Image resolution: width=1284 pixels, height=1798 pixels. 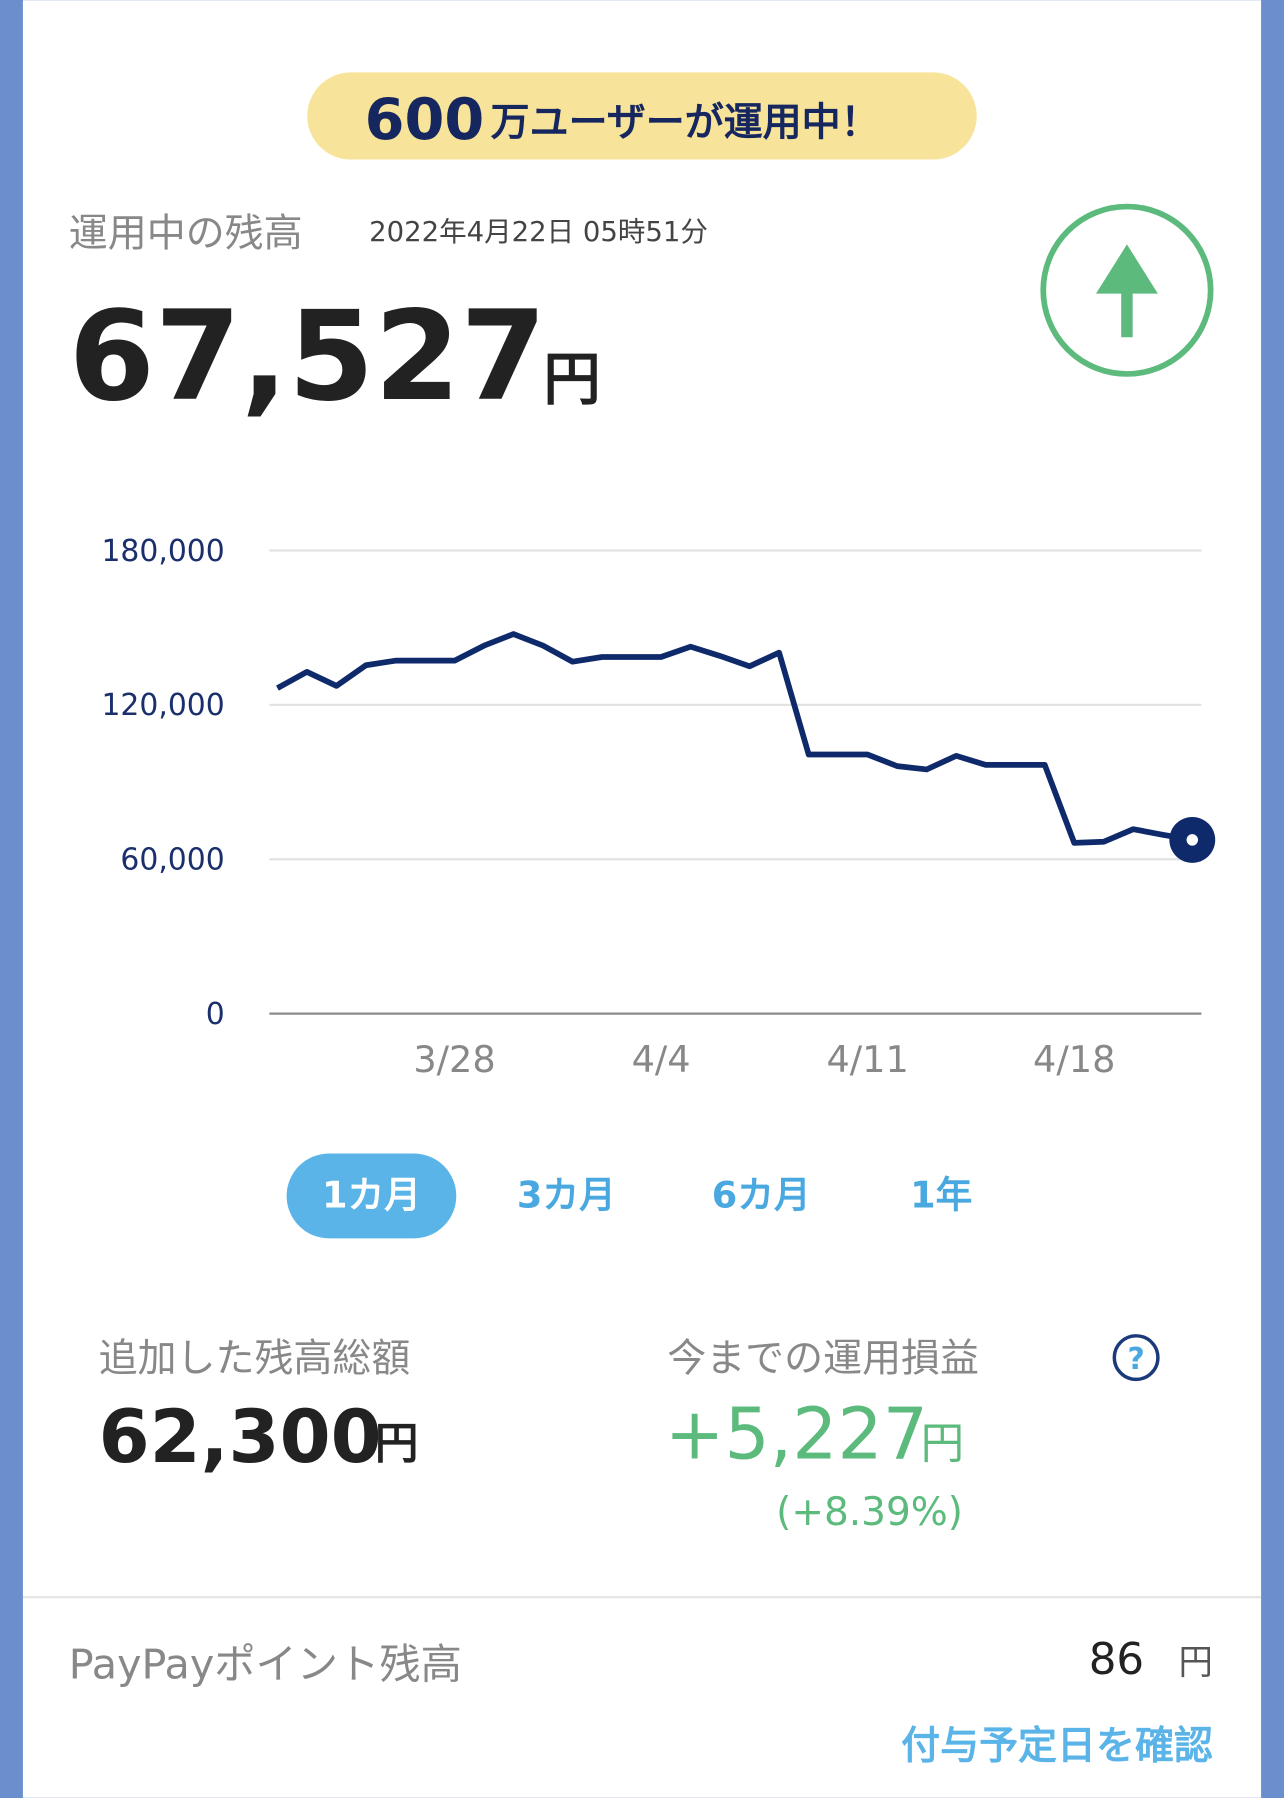 What do you see at coordinates (1074, 1059) in the screenshot?
I see `x-tick-label: 4/18` at bounding box center [1074, 1059].